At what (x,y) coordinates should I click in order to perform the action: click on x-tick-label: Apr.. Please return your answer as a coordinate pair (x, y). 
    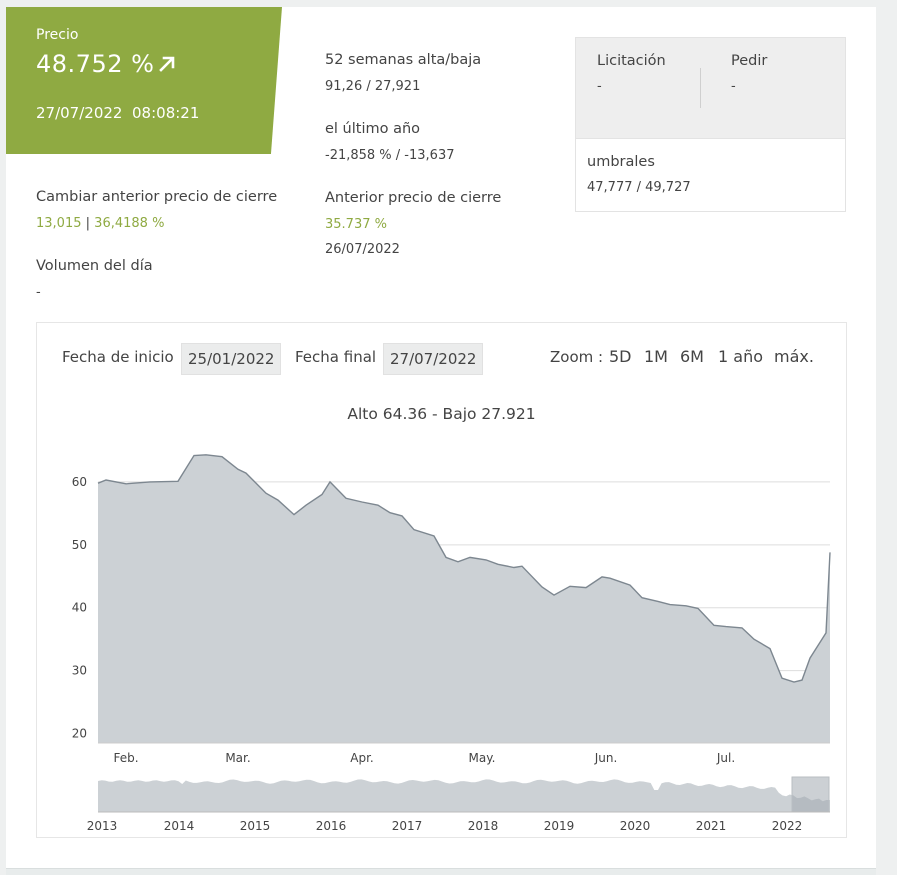
    Looking at the image, I should click on (361, 758).